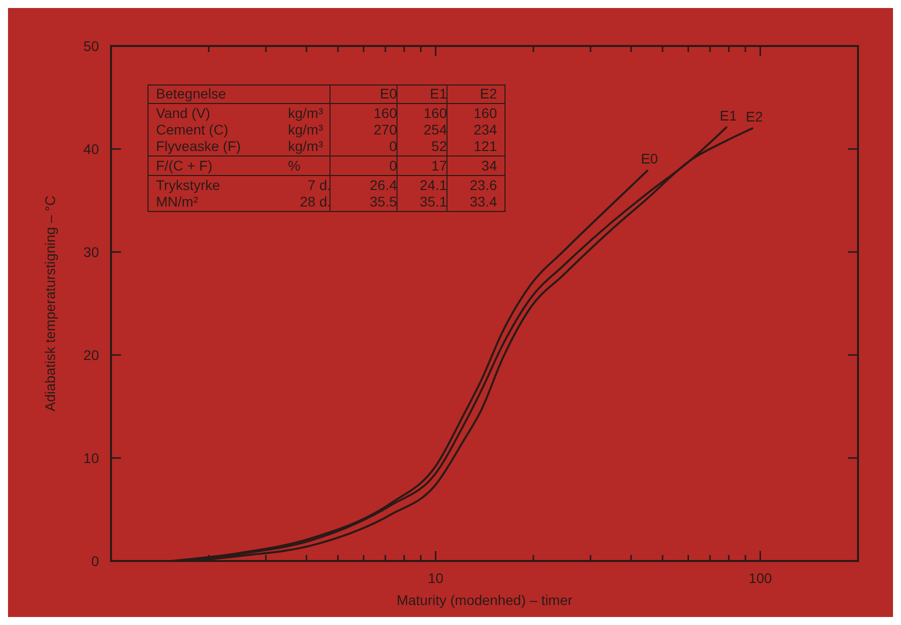 Image resolution: width=901 pixels, height=625 pixels. What do you see at coordinates (91, 355) in the screenshot?
I see `y-tick-label: 20` at bounding box center [91, 355].